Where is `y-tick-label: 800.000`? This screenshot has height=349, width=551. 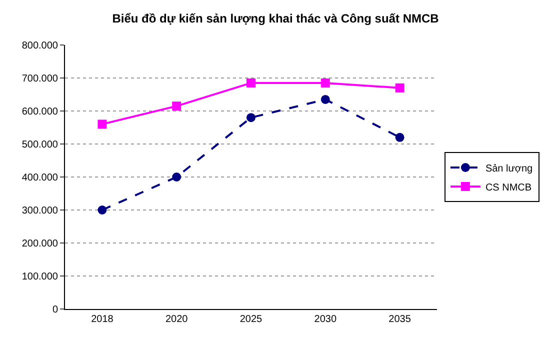
y-tick-label: 800.000 is located at coordinates (40, 46).